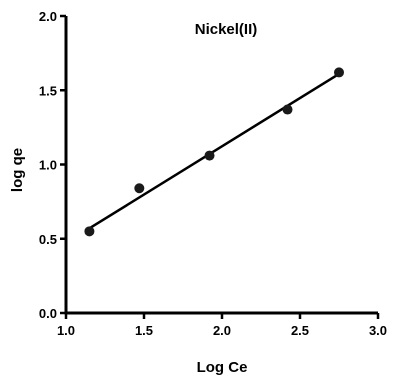  What do you see at coordinates (66, 330) in the screenshot?
I see `x-tick-label: 1.0` at bounding box center [66, 330].